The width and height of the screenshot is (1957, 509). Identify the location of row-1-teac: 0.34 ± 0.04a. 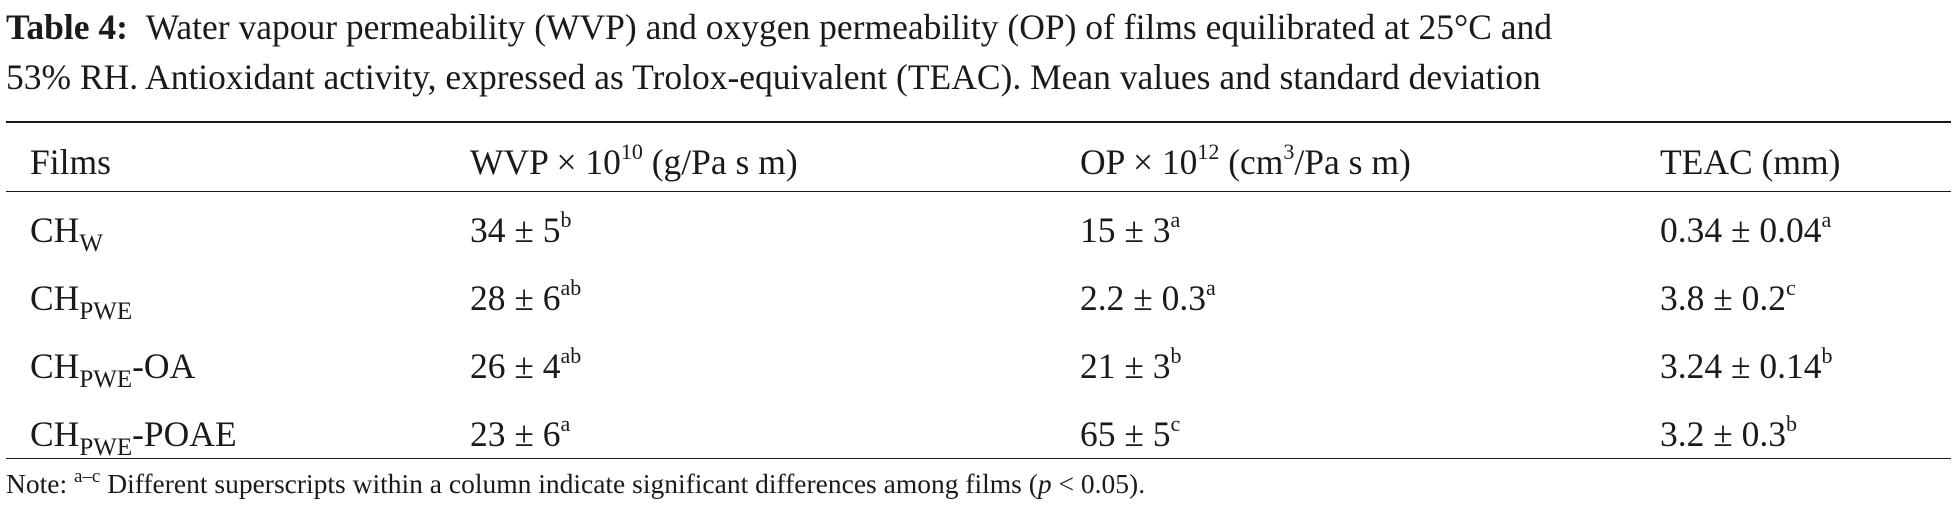
(1746, 229).